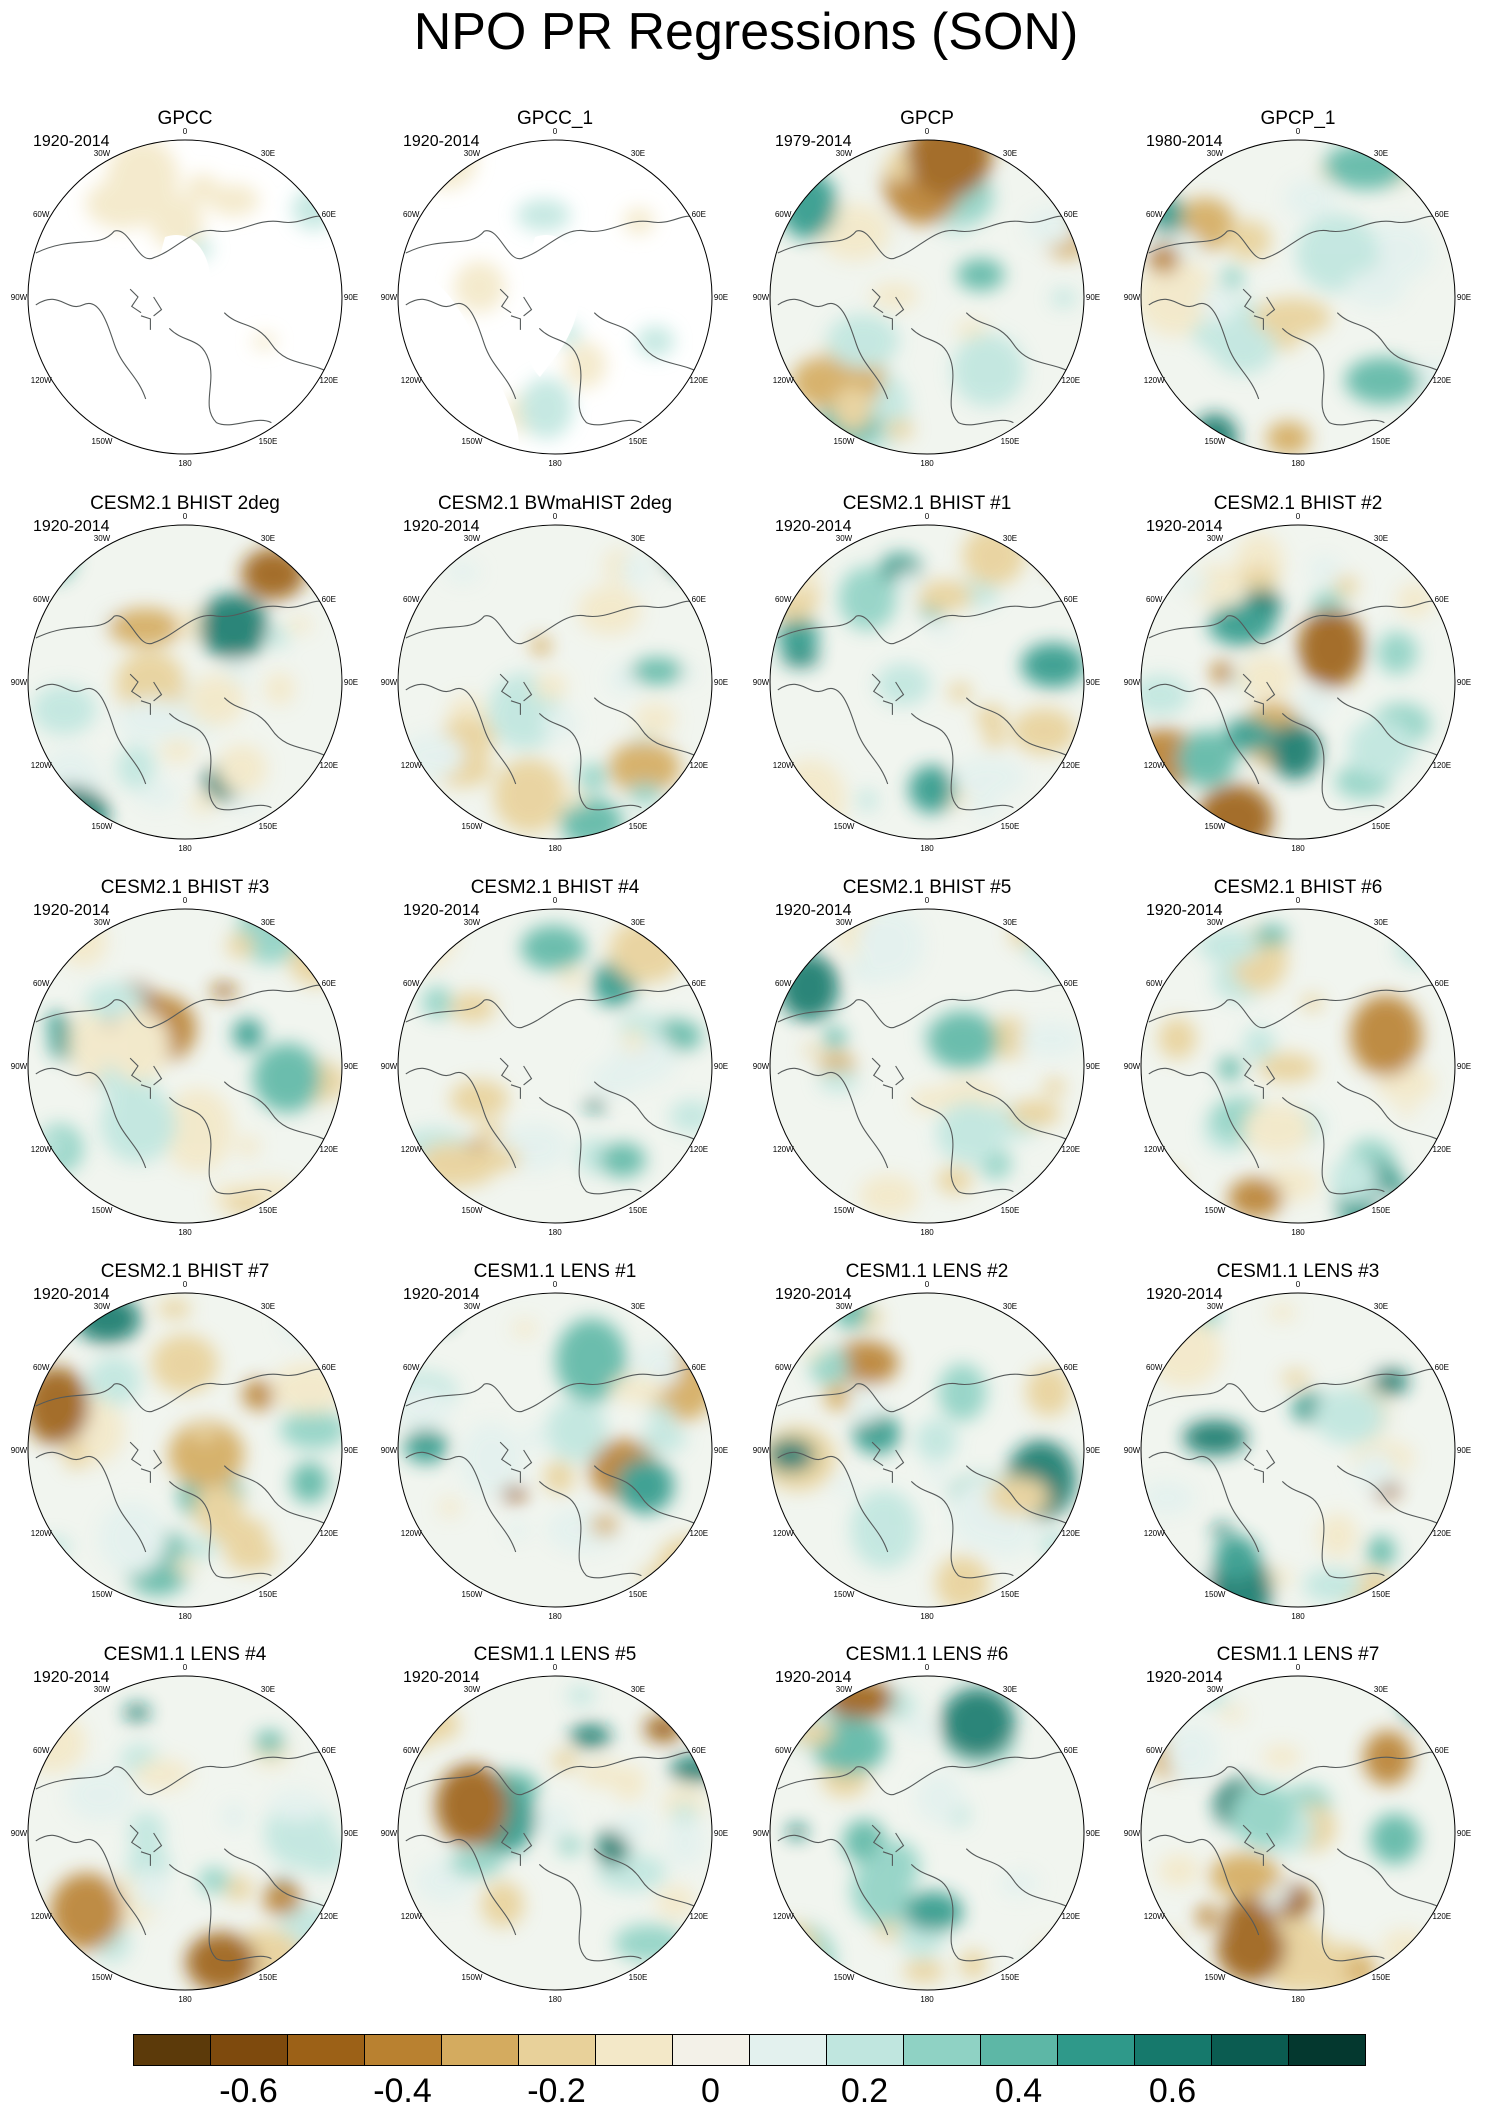  What do you see at coordinates (1018, 2091) in the screenshot?
I see `colorbar-tick-label: 0.4` at bounding box center [1018, 2091].